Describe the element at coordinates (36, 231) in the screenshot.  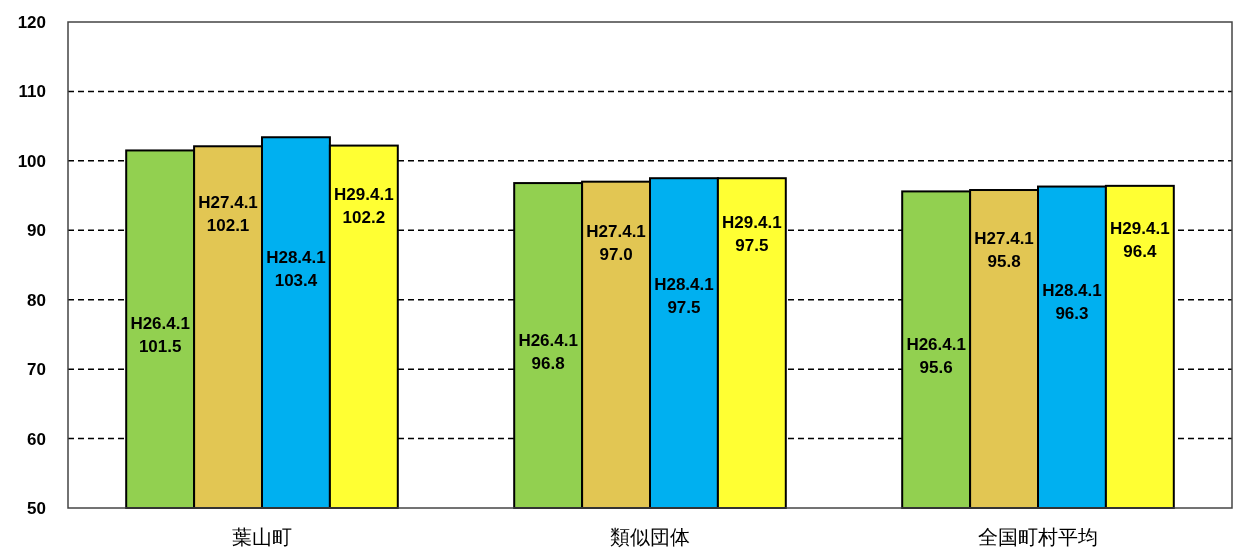
I see `y-tick-label: 90` at that location.